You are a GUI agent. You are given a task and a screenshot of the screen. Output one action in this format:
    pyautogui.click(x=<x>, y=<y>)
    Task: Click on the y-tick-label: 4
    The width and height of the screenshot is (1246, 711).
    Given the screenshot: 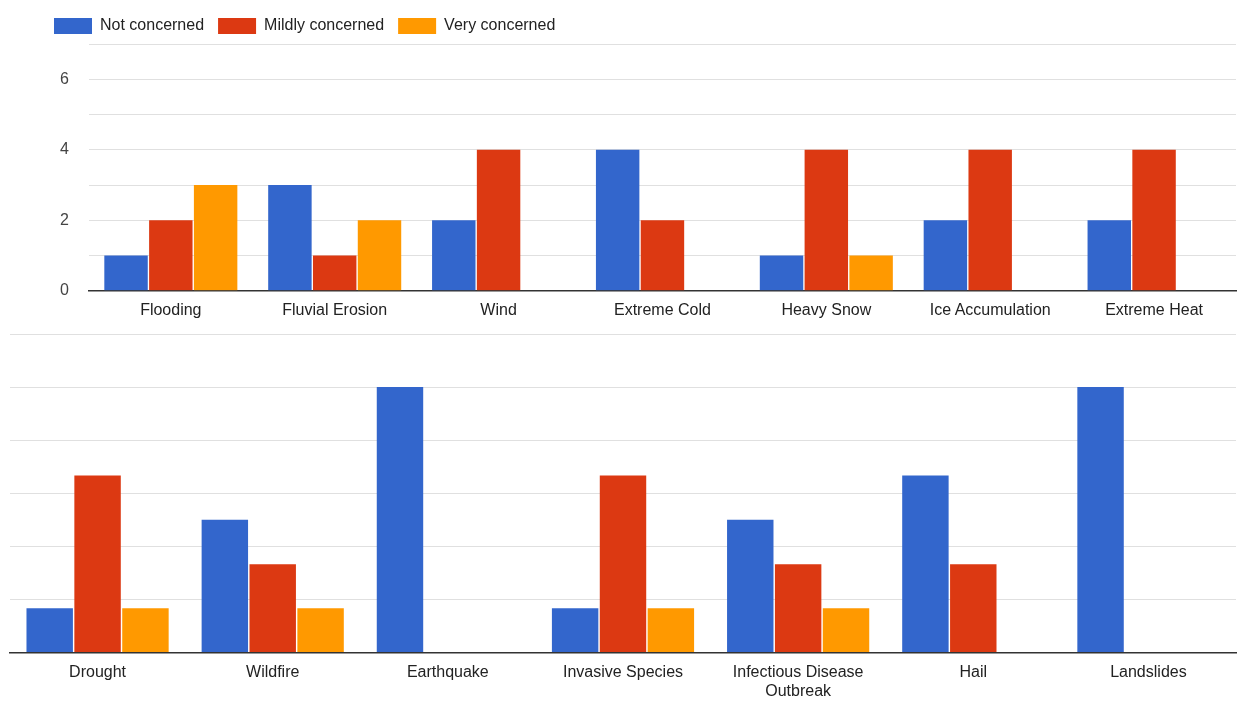 What is the action you would take?
    pyautogui.click(x=64, y=149)
    